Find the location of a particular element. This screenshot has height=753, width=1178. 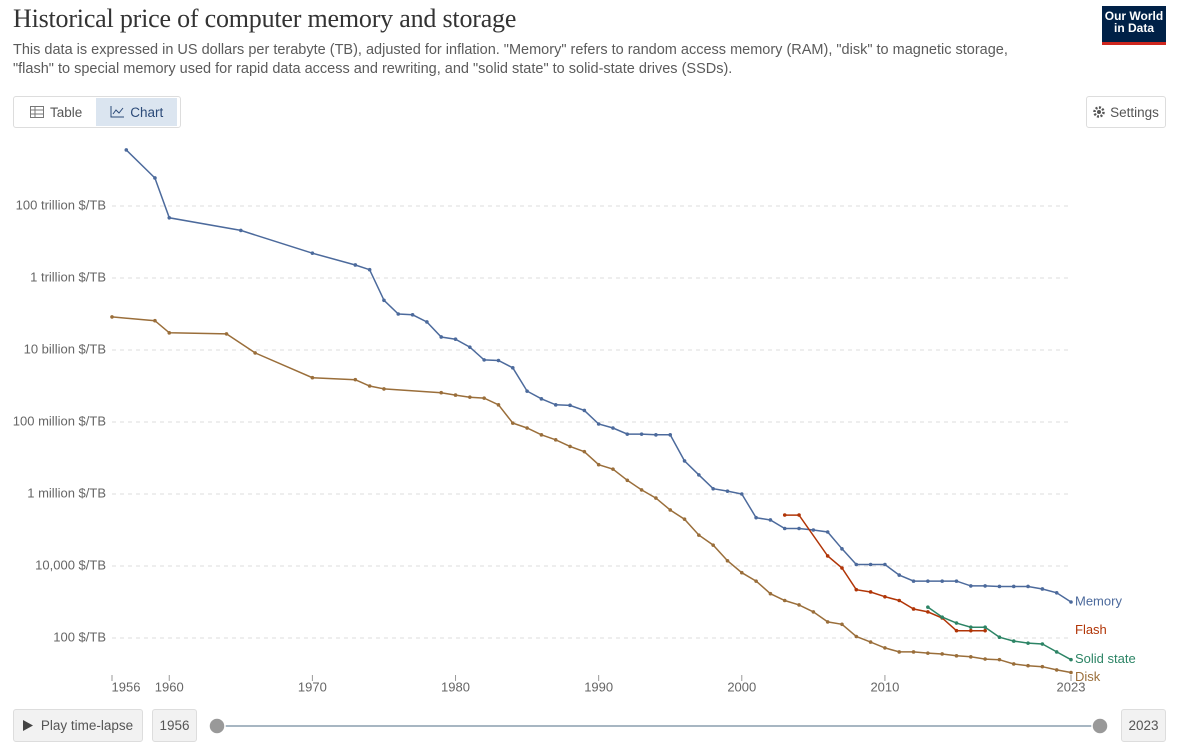

settings-button: Settings is located at coordinates (1126, 112).